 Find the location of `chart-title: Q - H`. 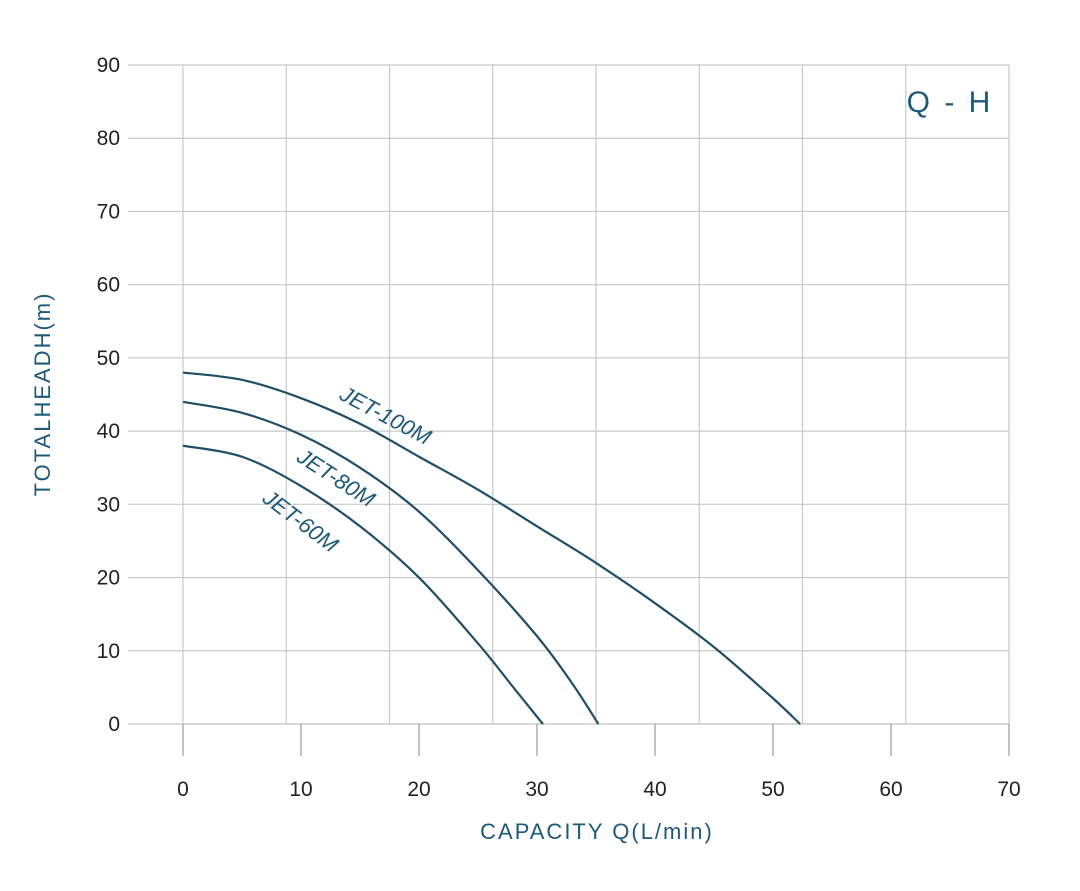

chart-title: Q - H is located at coordinates (950, 102).